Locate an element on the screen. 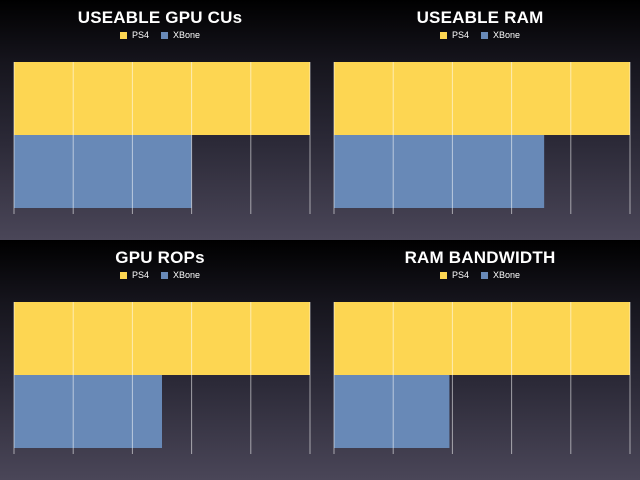 This screenshot has width=640, height=480. chart-title: RAM BANDWIDTH is located at coordinates (480, 257).